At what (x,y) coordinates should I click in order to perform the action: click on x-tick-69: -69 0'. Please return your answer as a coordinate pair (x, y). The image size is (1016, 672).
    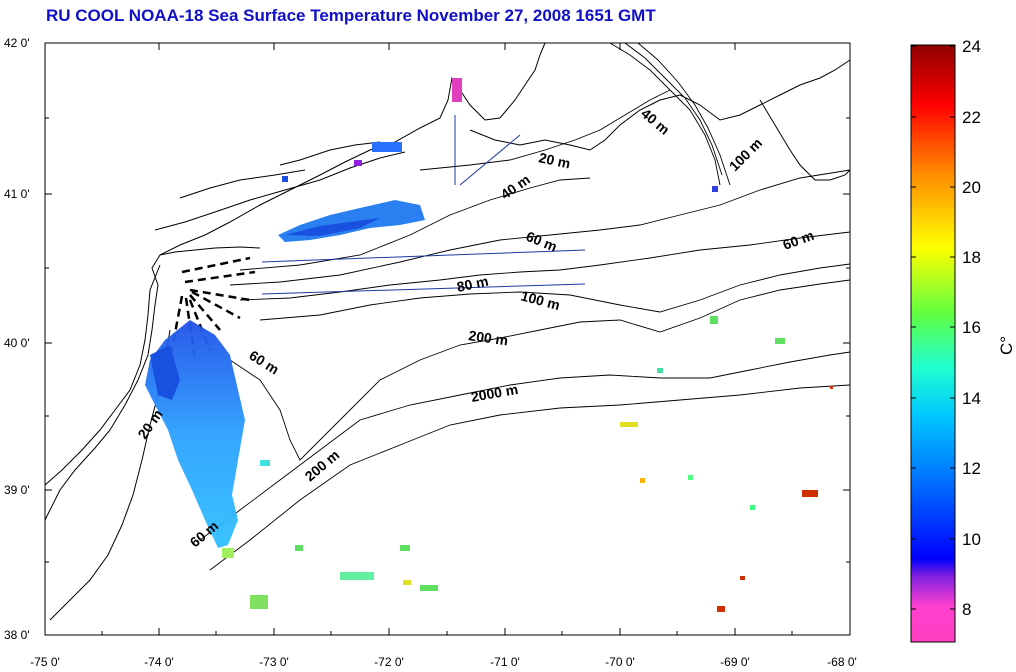
    Looking at the image, I should click on (735, 356).